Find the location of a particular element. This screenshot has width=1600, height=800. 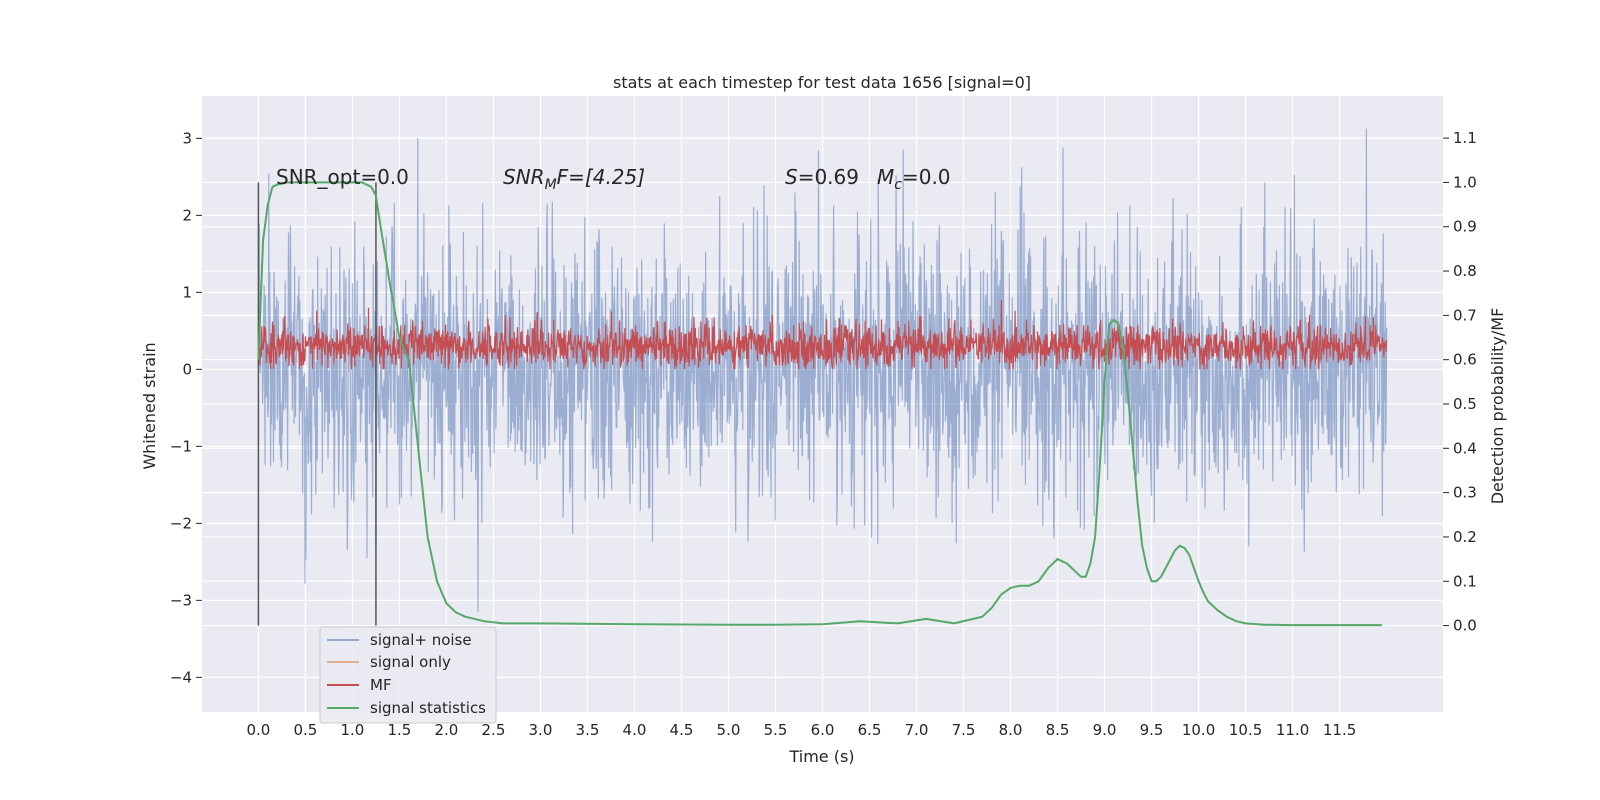

x-tick-label: 1.0 is located at coordinates (352, 730).